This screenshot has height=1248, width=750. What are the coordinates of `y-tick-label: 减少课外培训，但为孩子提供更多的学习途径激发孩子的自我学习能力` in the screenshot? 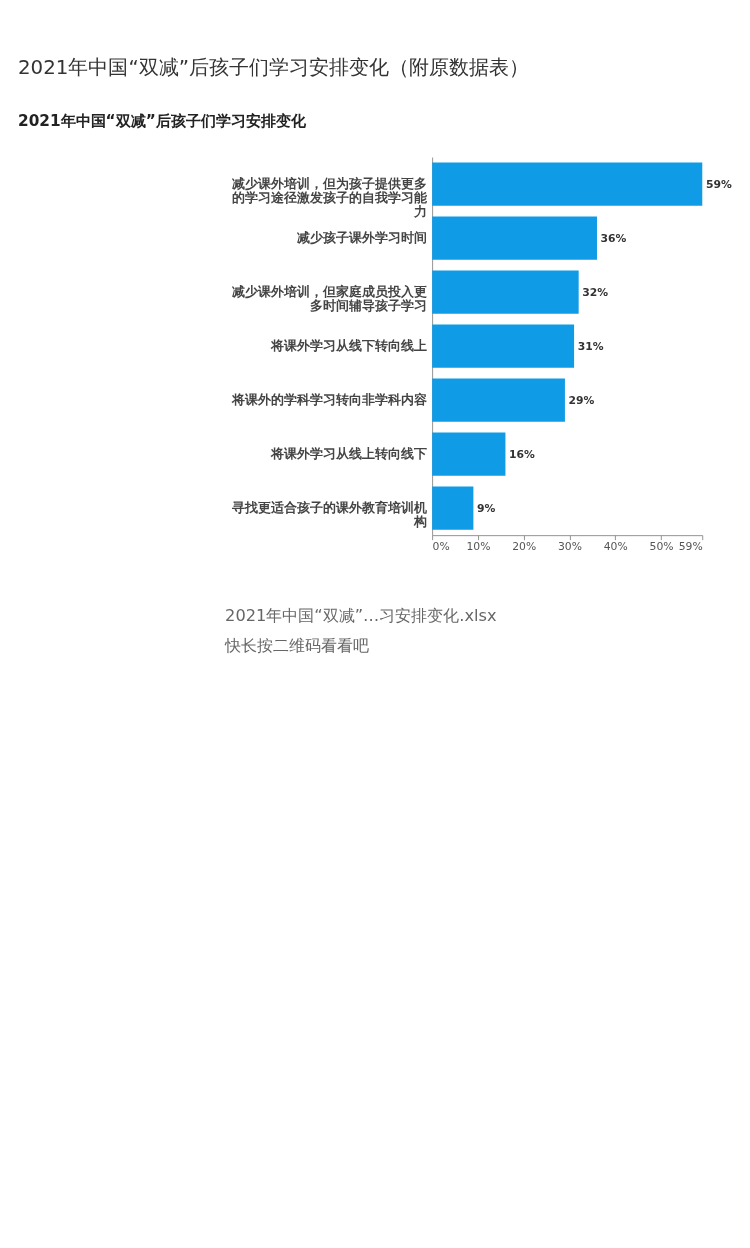 It's located at (330, 197).